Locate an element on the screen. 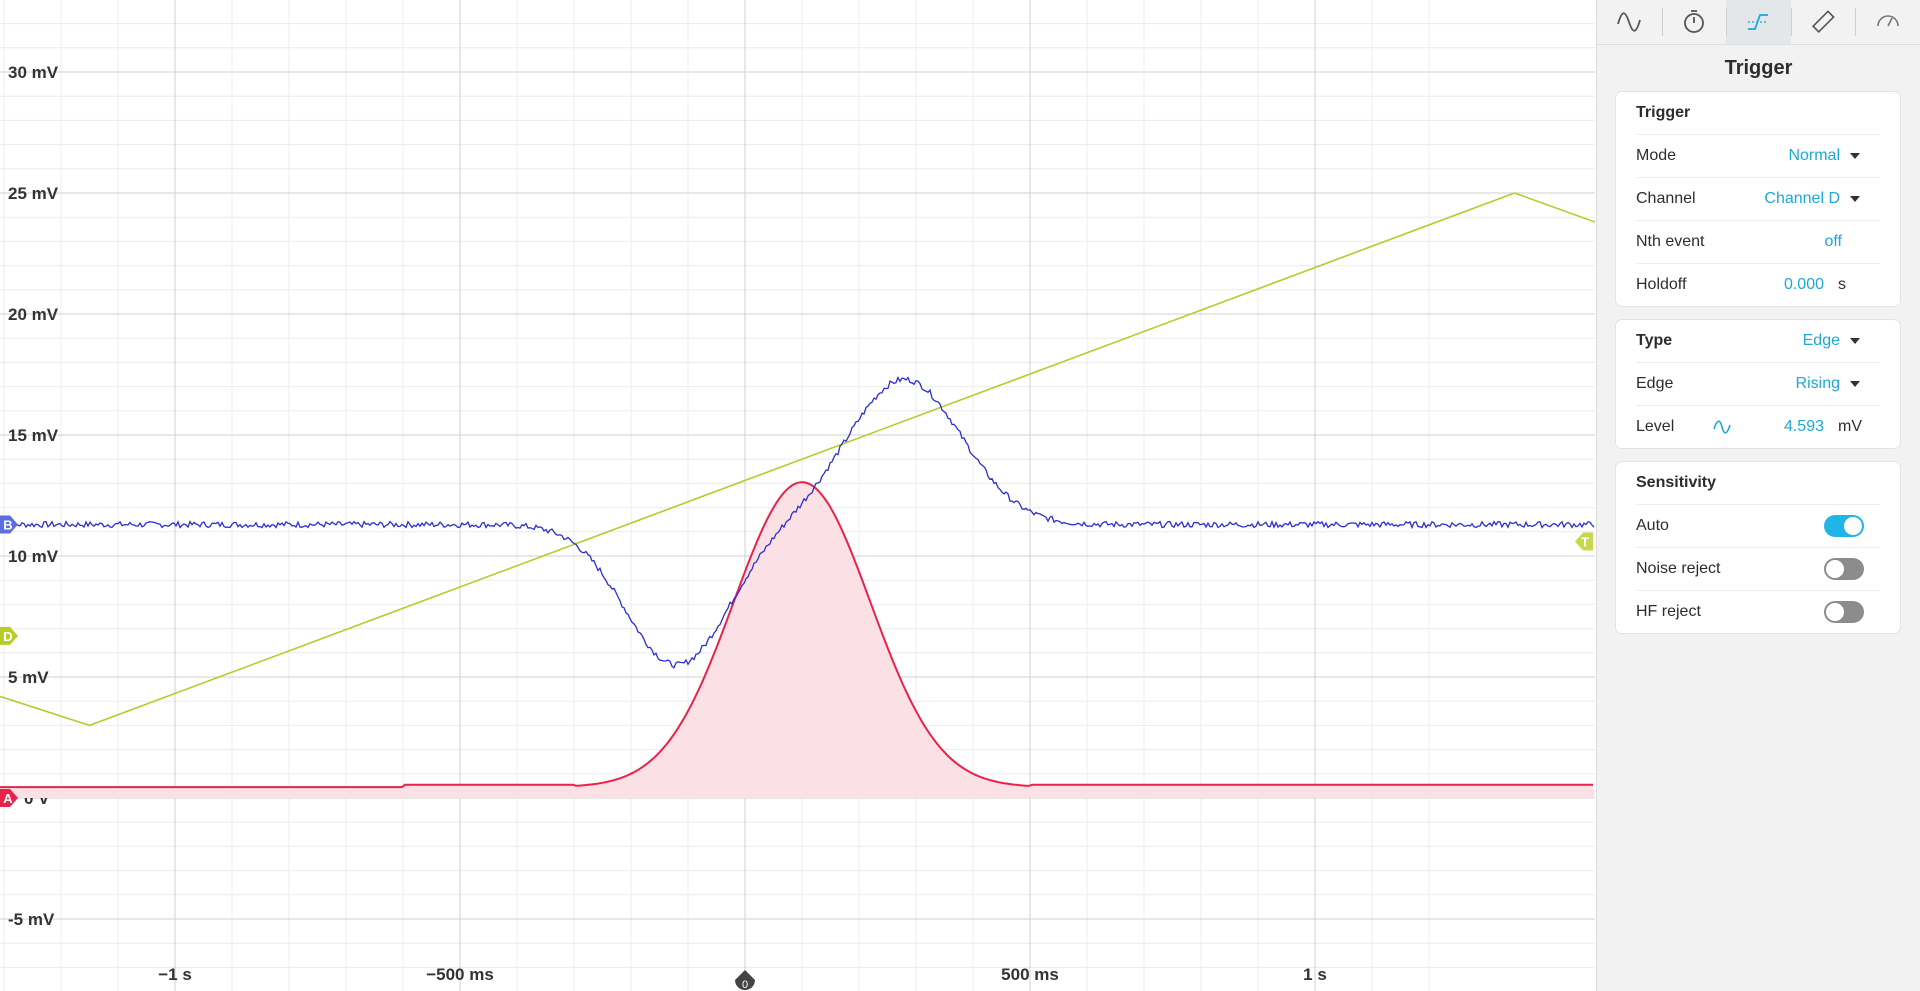  probe-icon is located at coordinates (1887, 21).